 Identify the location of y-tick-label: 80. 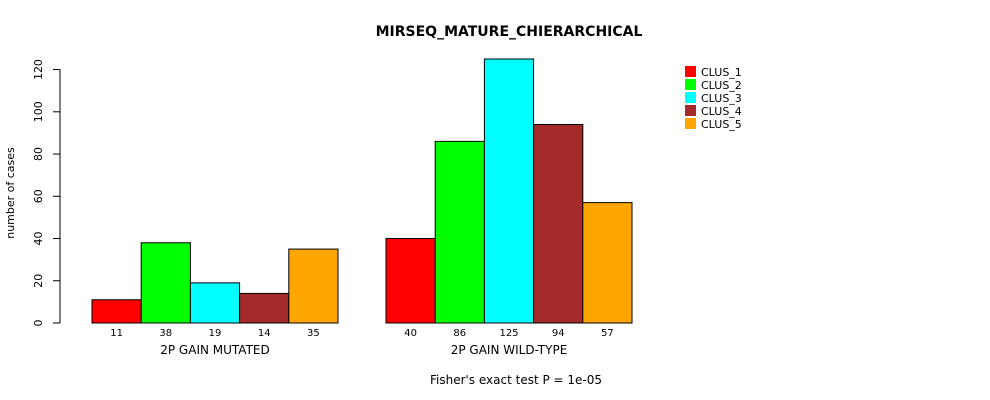
(38, 154).